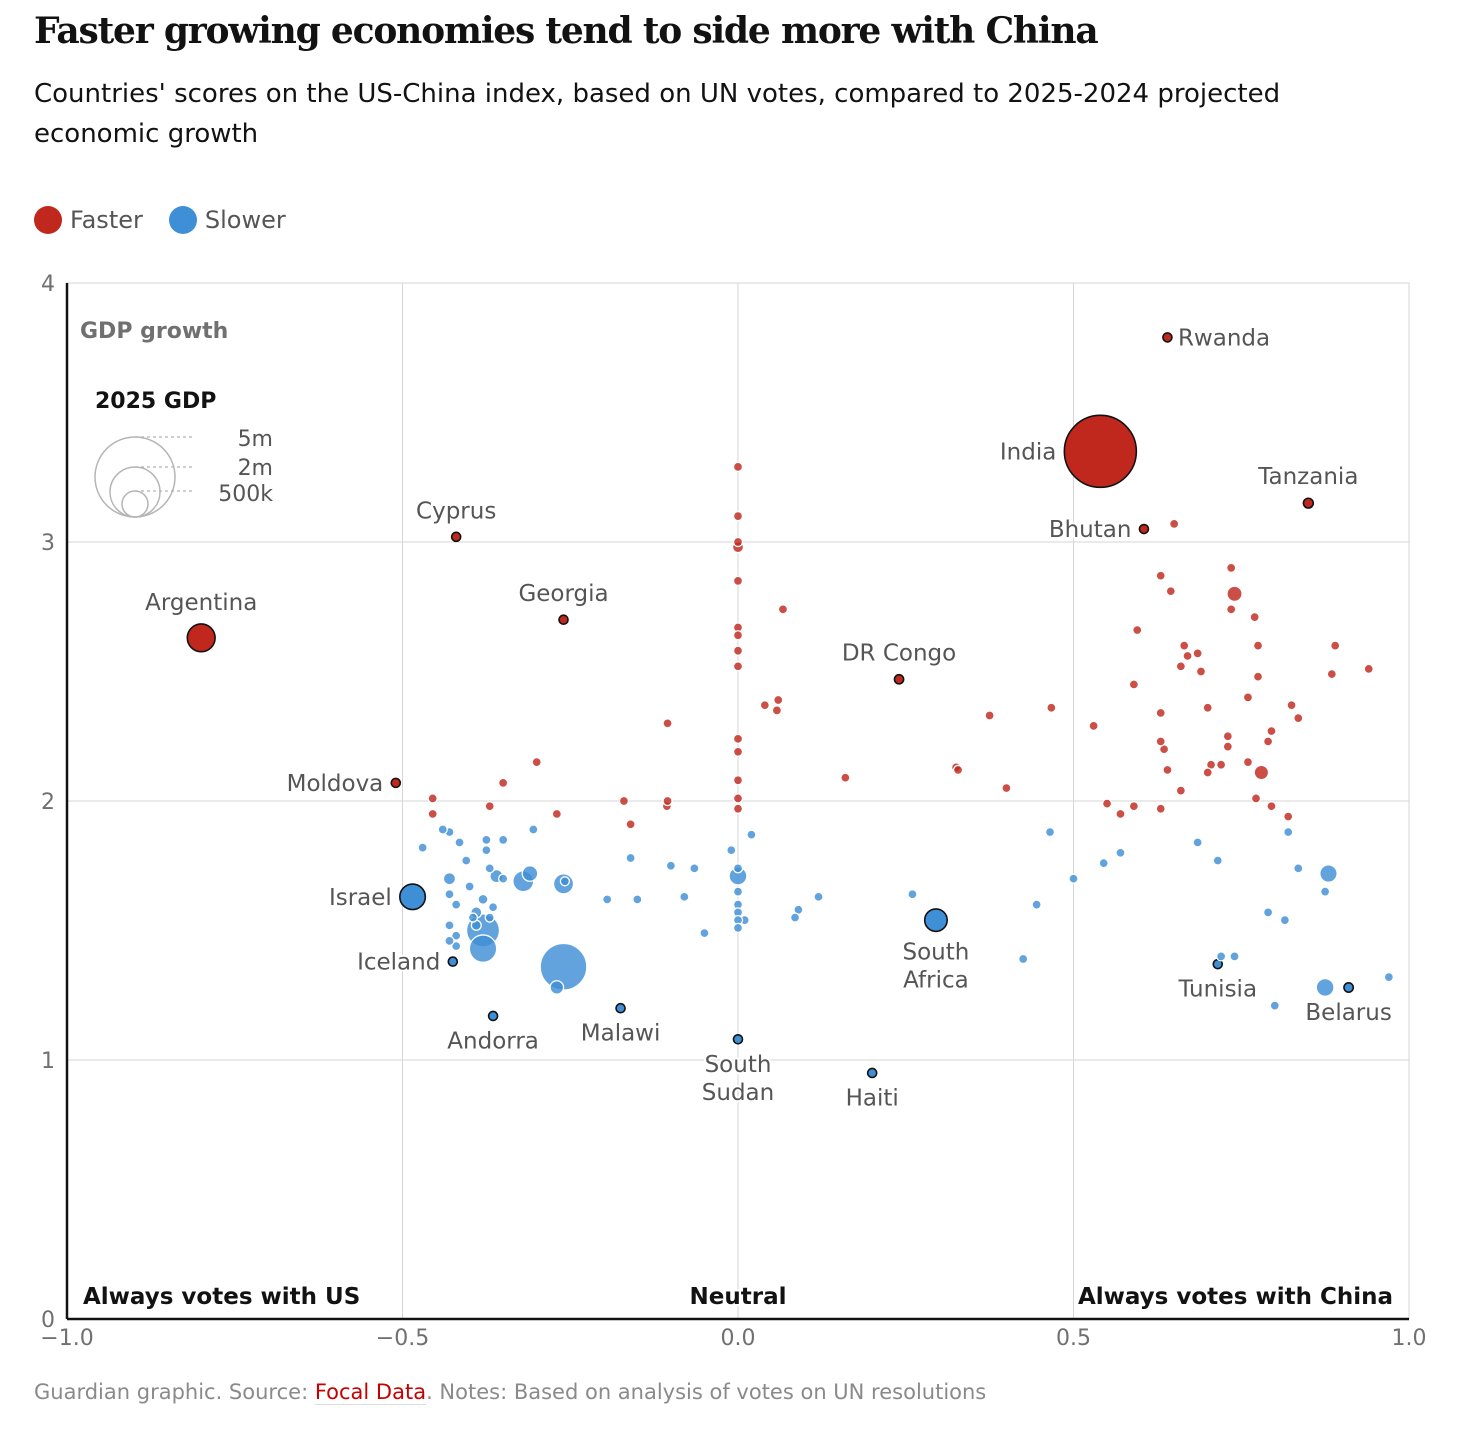  Describe the element at coordinates (1224, 338) in the screenshot. I see `country-label: Rwanda` at that location.